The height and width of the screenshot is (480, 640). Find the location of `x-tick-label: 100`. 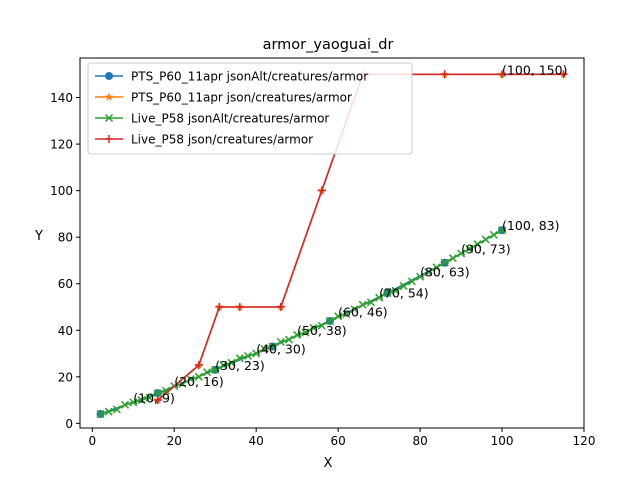

x-tick-label: 100 is located at coordinates (502, 441).